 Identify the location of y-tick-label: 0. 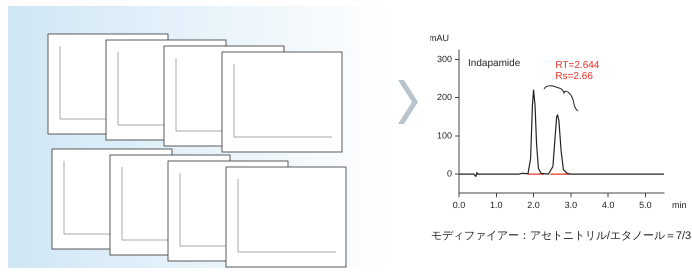
(449, 173).